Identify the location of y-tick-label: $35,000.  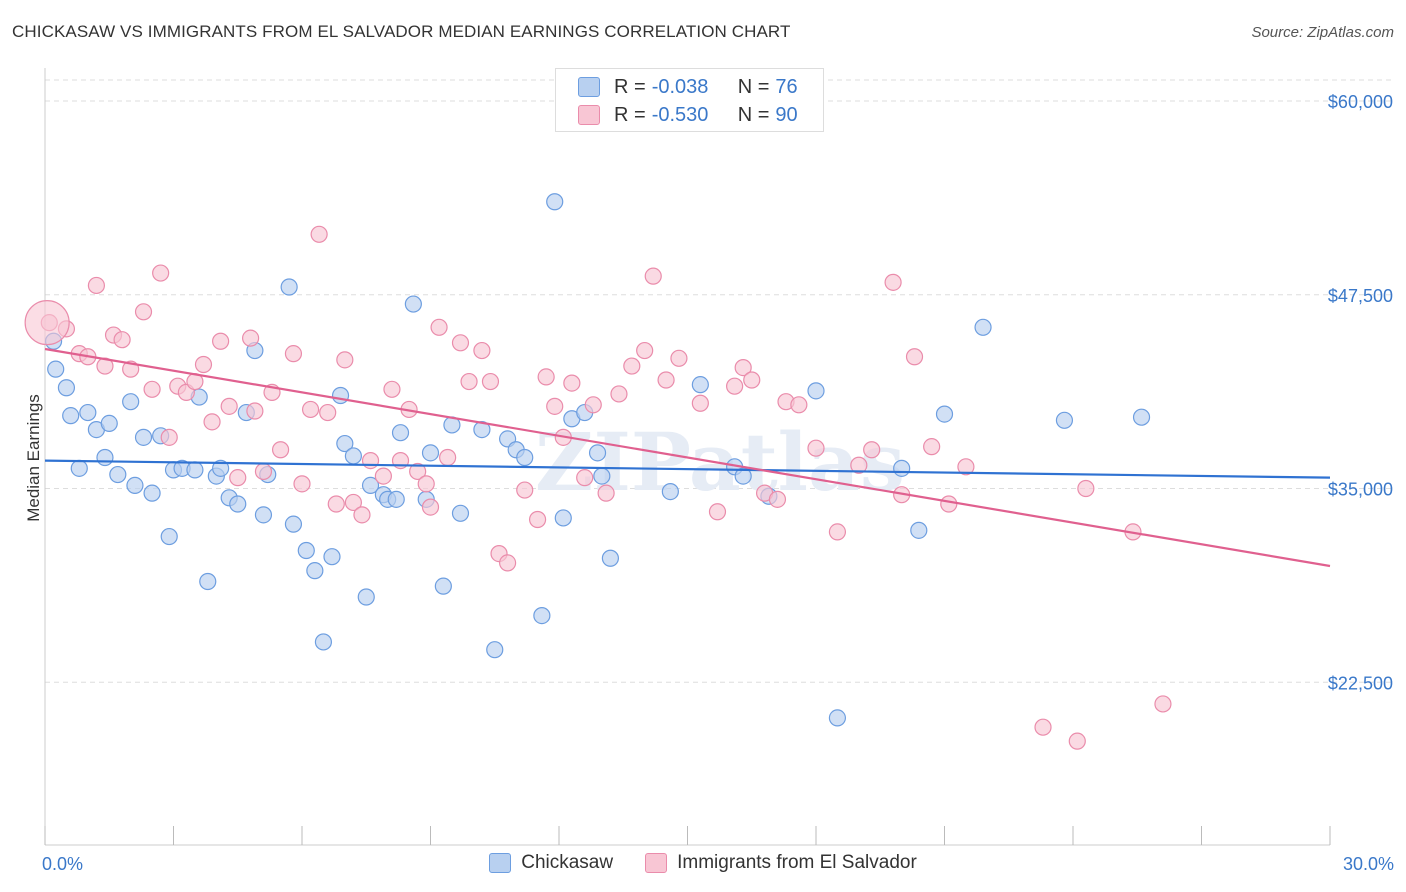
(1360, 490).